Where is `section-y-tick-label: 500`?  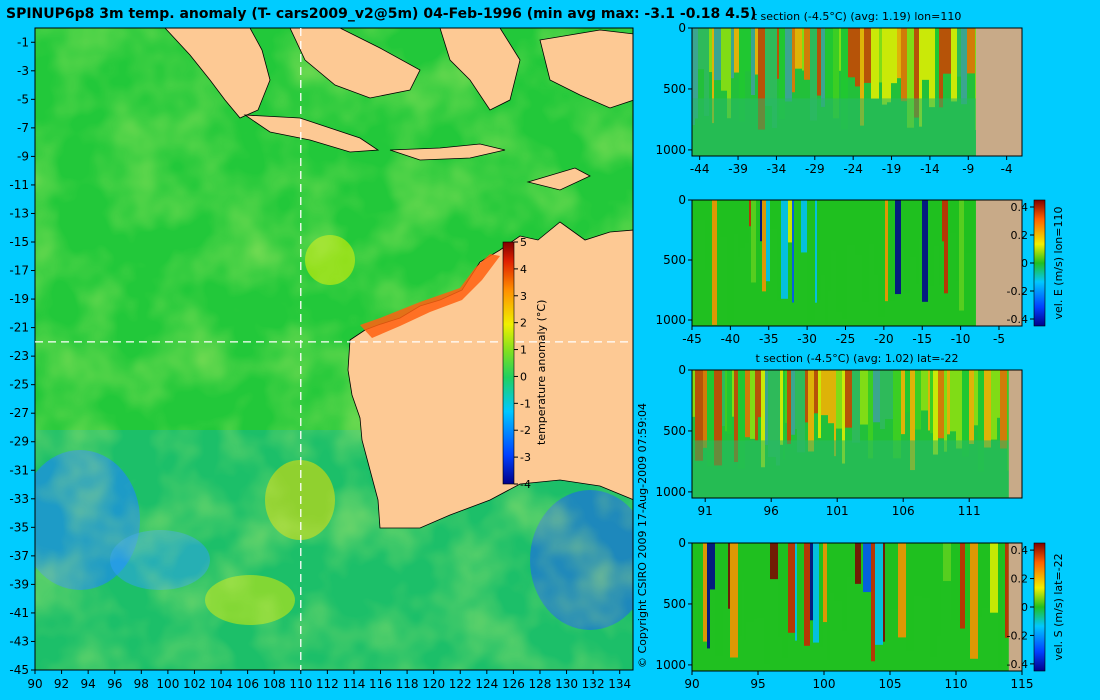 section-y-tick-label: 500 is located at coordinates (674, 89).